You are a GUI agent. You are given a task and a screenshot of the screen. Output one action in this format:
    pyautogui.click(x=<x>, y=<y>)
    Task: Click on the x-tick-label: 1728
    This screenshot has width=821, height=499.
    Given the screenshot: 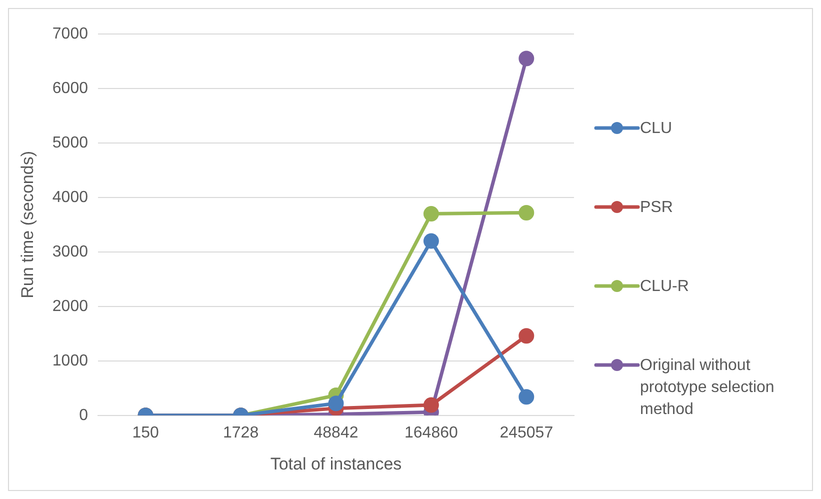 What is the action you would take?
    pyautogui.click(x=241, y=433)
    